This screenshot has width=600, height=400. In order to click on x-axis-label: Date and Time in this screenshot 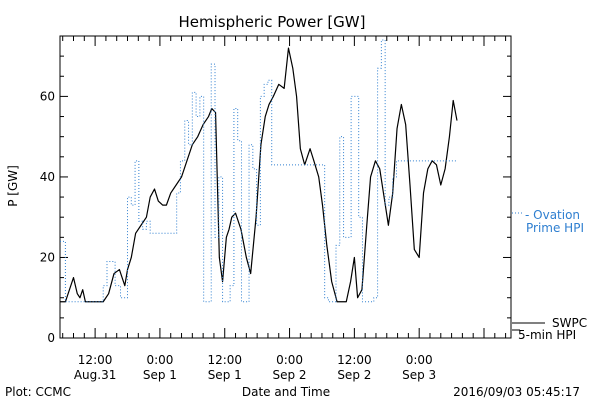, I will do `click(286, 392)`.